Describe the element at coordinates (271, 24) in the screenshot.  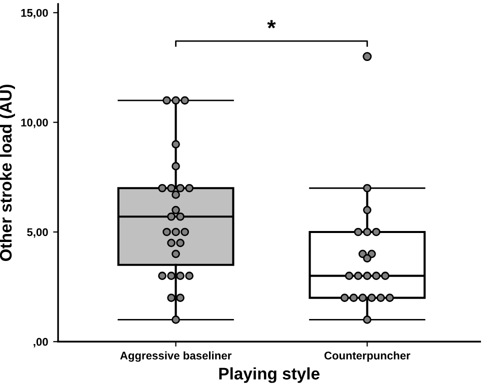
I see `annotation: *` at that location.